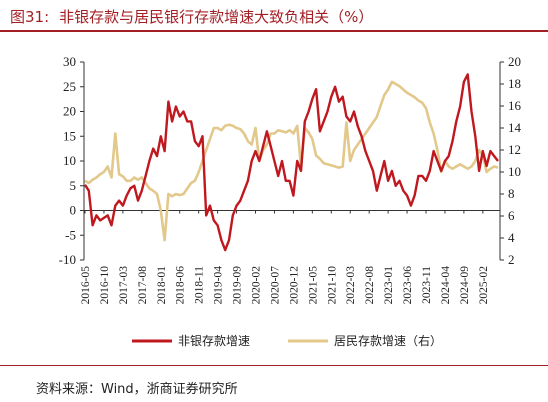 This screenshot has width=548, height=402. Describe the element at coordinates (69, 135) in the screenshot. I see `y-left-tick-label: 15` at that location.